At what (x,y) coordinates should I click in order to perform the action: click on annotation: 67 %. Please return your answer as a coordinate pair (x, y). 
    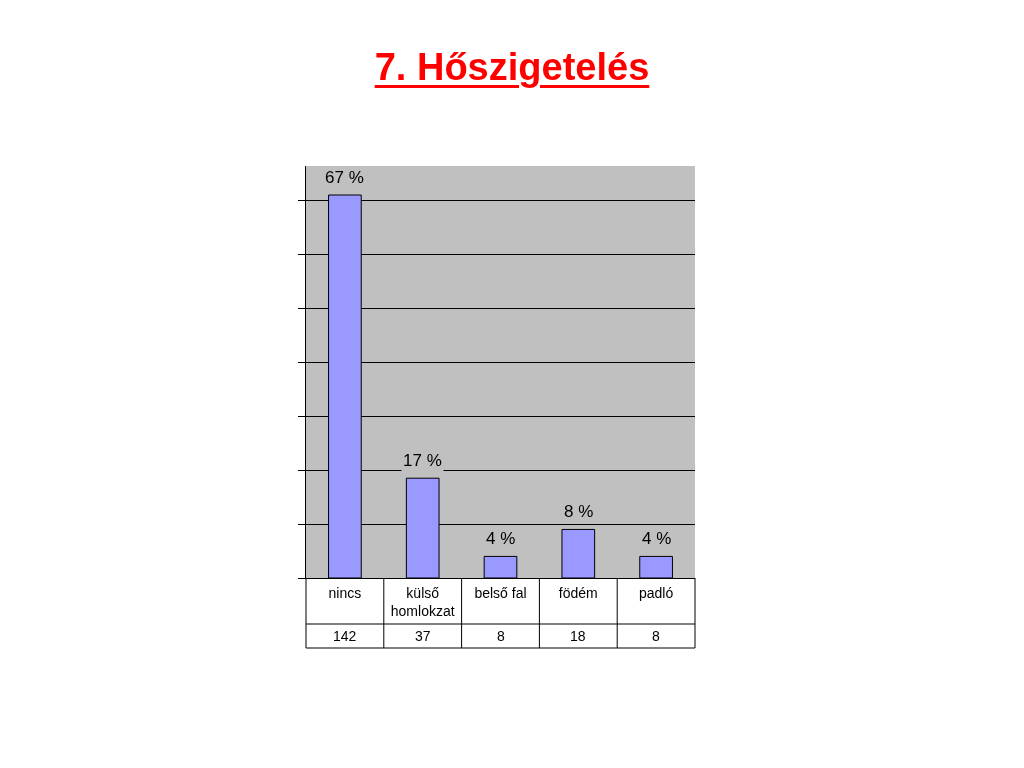
    Looking at the image, I should click on (344, 177).